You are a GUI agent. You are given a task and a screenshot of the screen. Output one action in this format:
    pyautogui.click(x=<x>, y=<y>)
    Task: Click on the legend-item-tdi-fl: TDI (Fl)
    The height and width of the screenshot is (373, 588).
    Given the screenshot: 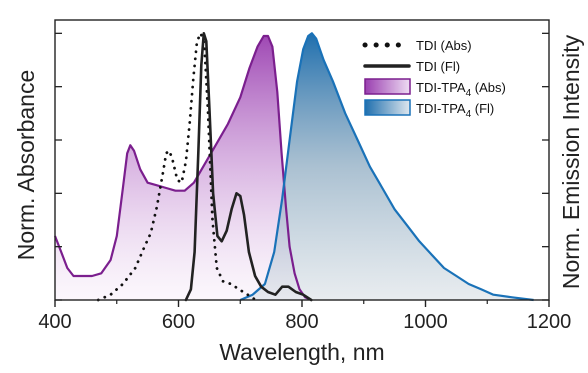 What is the action you would take?
    pyautogui.click(x=411, y=66)
    